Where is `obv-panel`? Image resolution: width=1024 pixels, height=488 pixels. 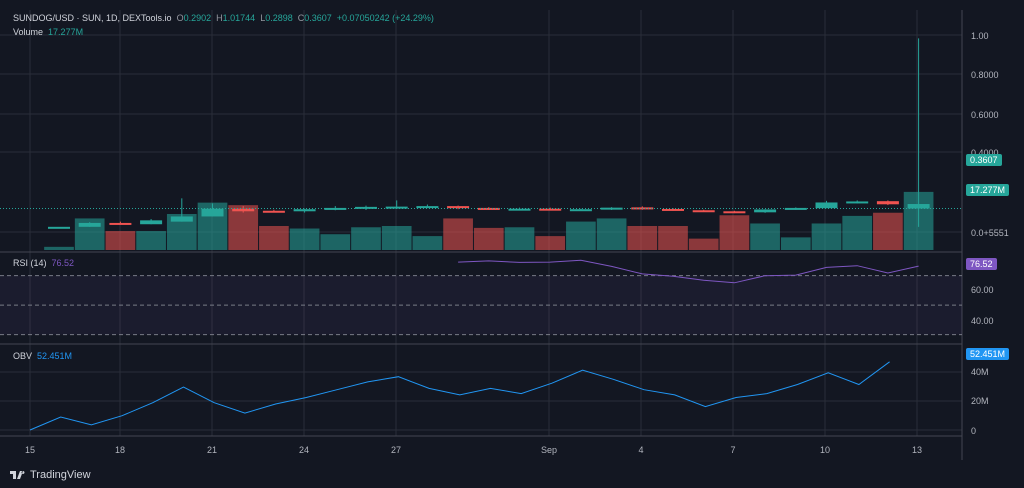
obv-panel is located at coordinates (459, 396).